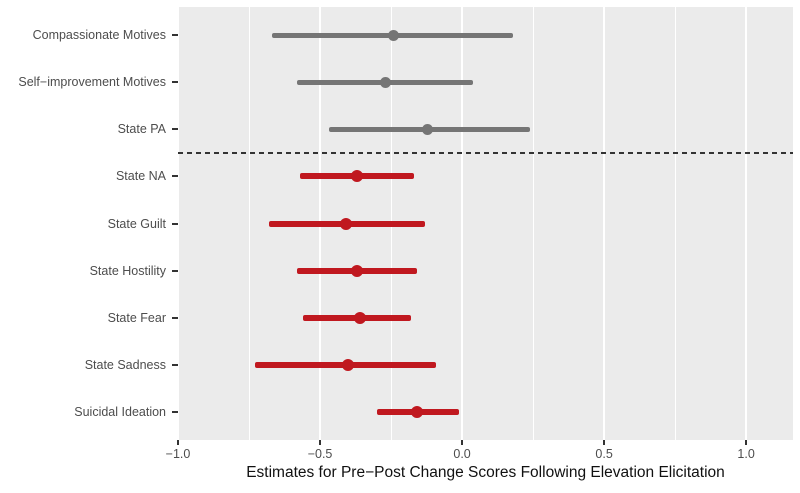  I want to click on x-axis-tick-label: 0.0, so click(462, 454).